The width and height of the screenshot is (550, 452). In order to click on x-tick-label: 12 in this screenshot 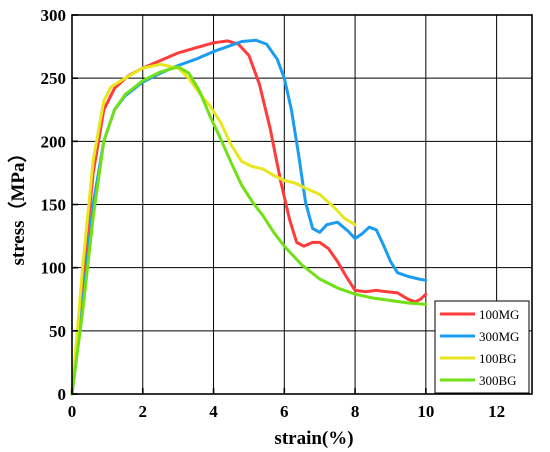, I will do `click(496, 411)`.